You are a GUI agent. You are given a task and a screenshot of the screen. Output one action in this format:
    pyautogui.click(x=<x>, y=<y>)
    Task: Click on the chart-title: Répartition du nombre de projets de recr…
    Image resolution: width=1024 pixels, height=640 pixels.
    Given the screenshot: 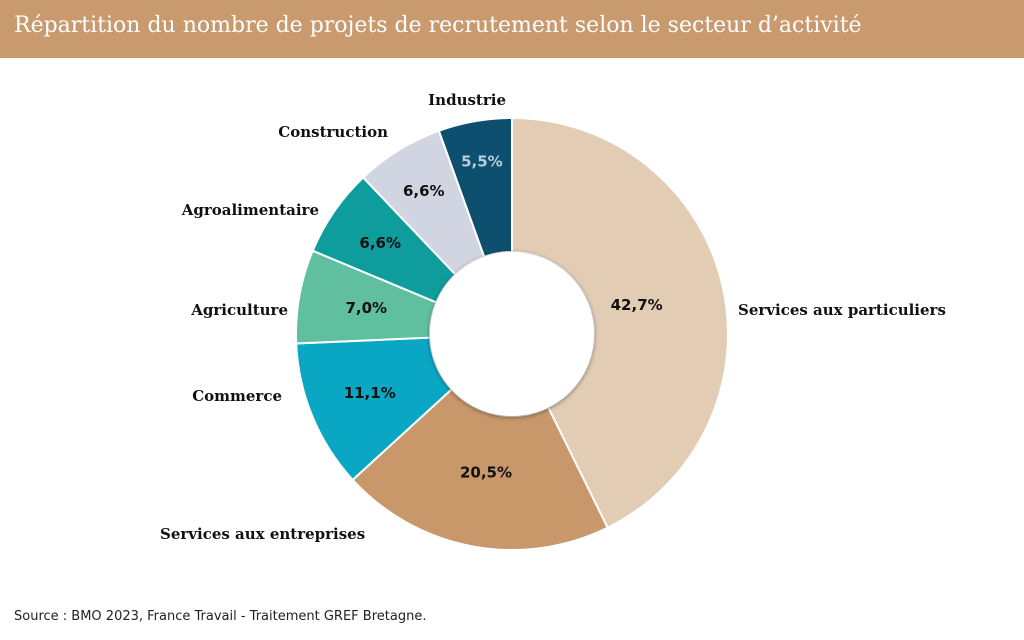 What is the action you would take?
    pyautogui.click(x=438, y=25)
    